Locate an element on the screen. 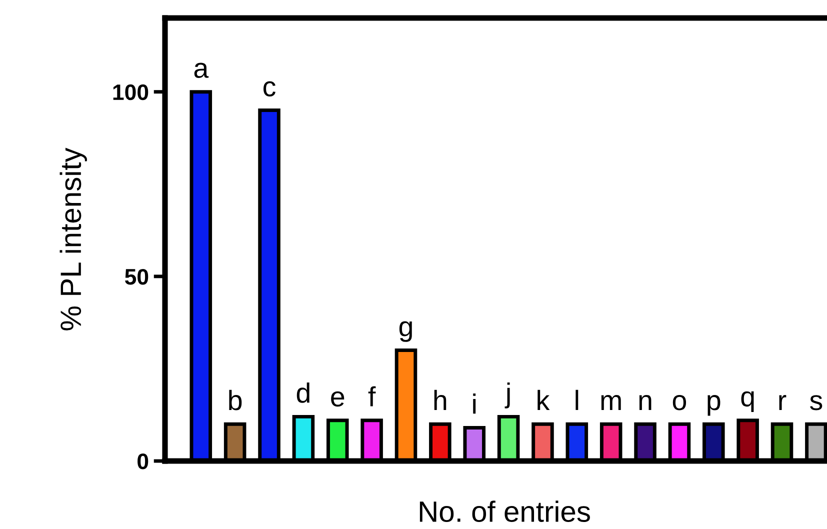  data-label: q is located at coordinates (747, 401).